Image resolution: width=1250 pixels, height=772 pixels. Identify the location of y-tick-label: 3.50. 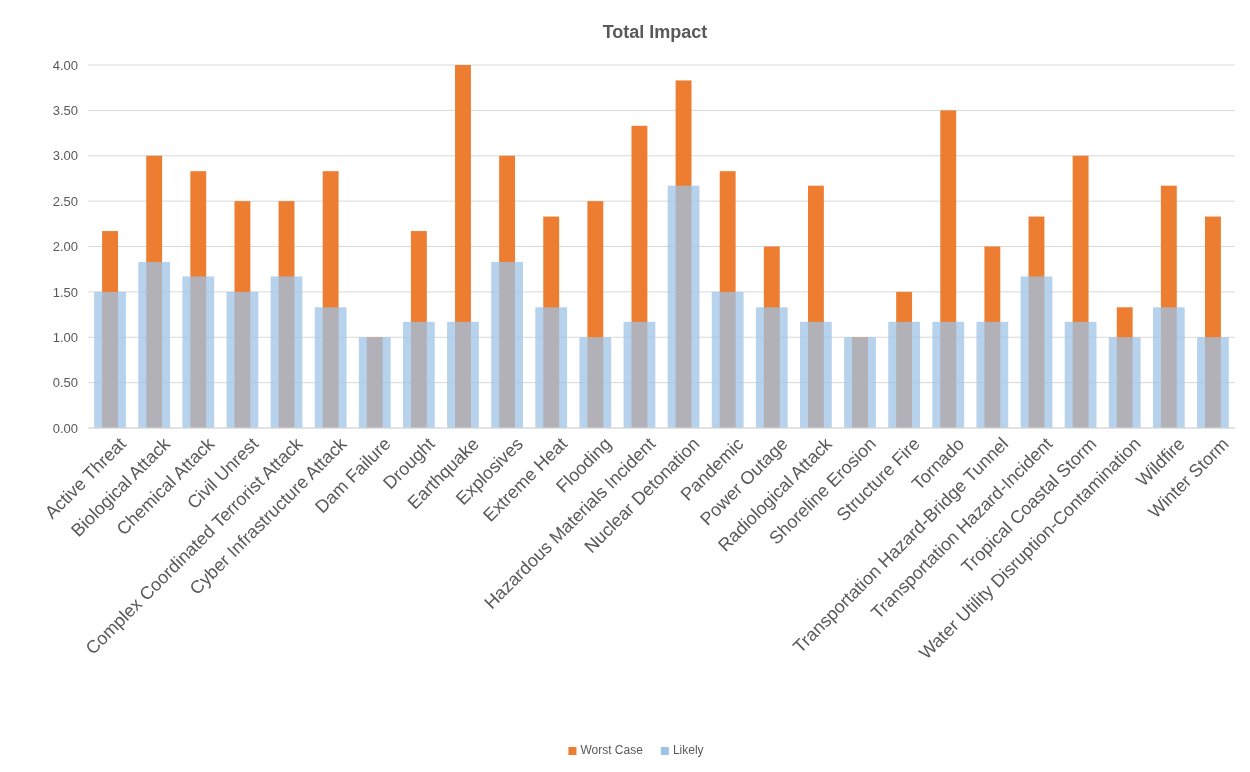
(65, 111).